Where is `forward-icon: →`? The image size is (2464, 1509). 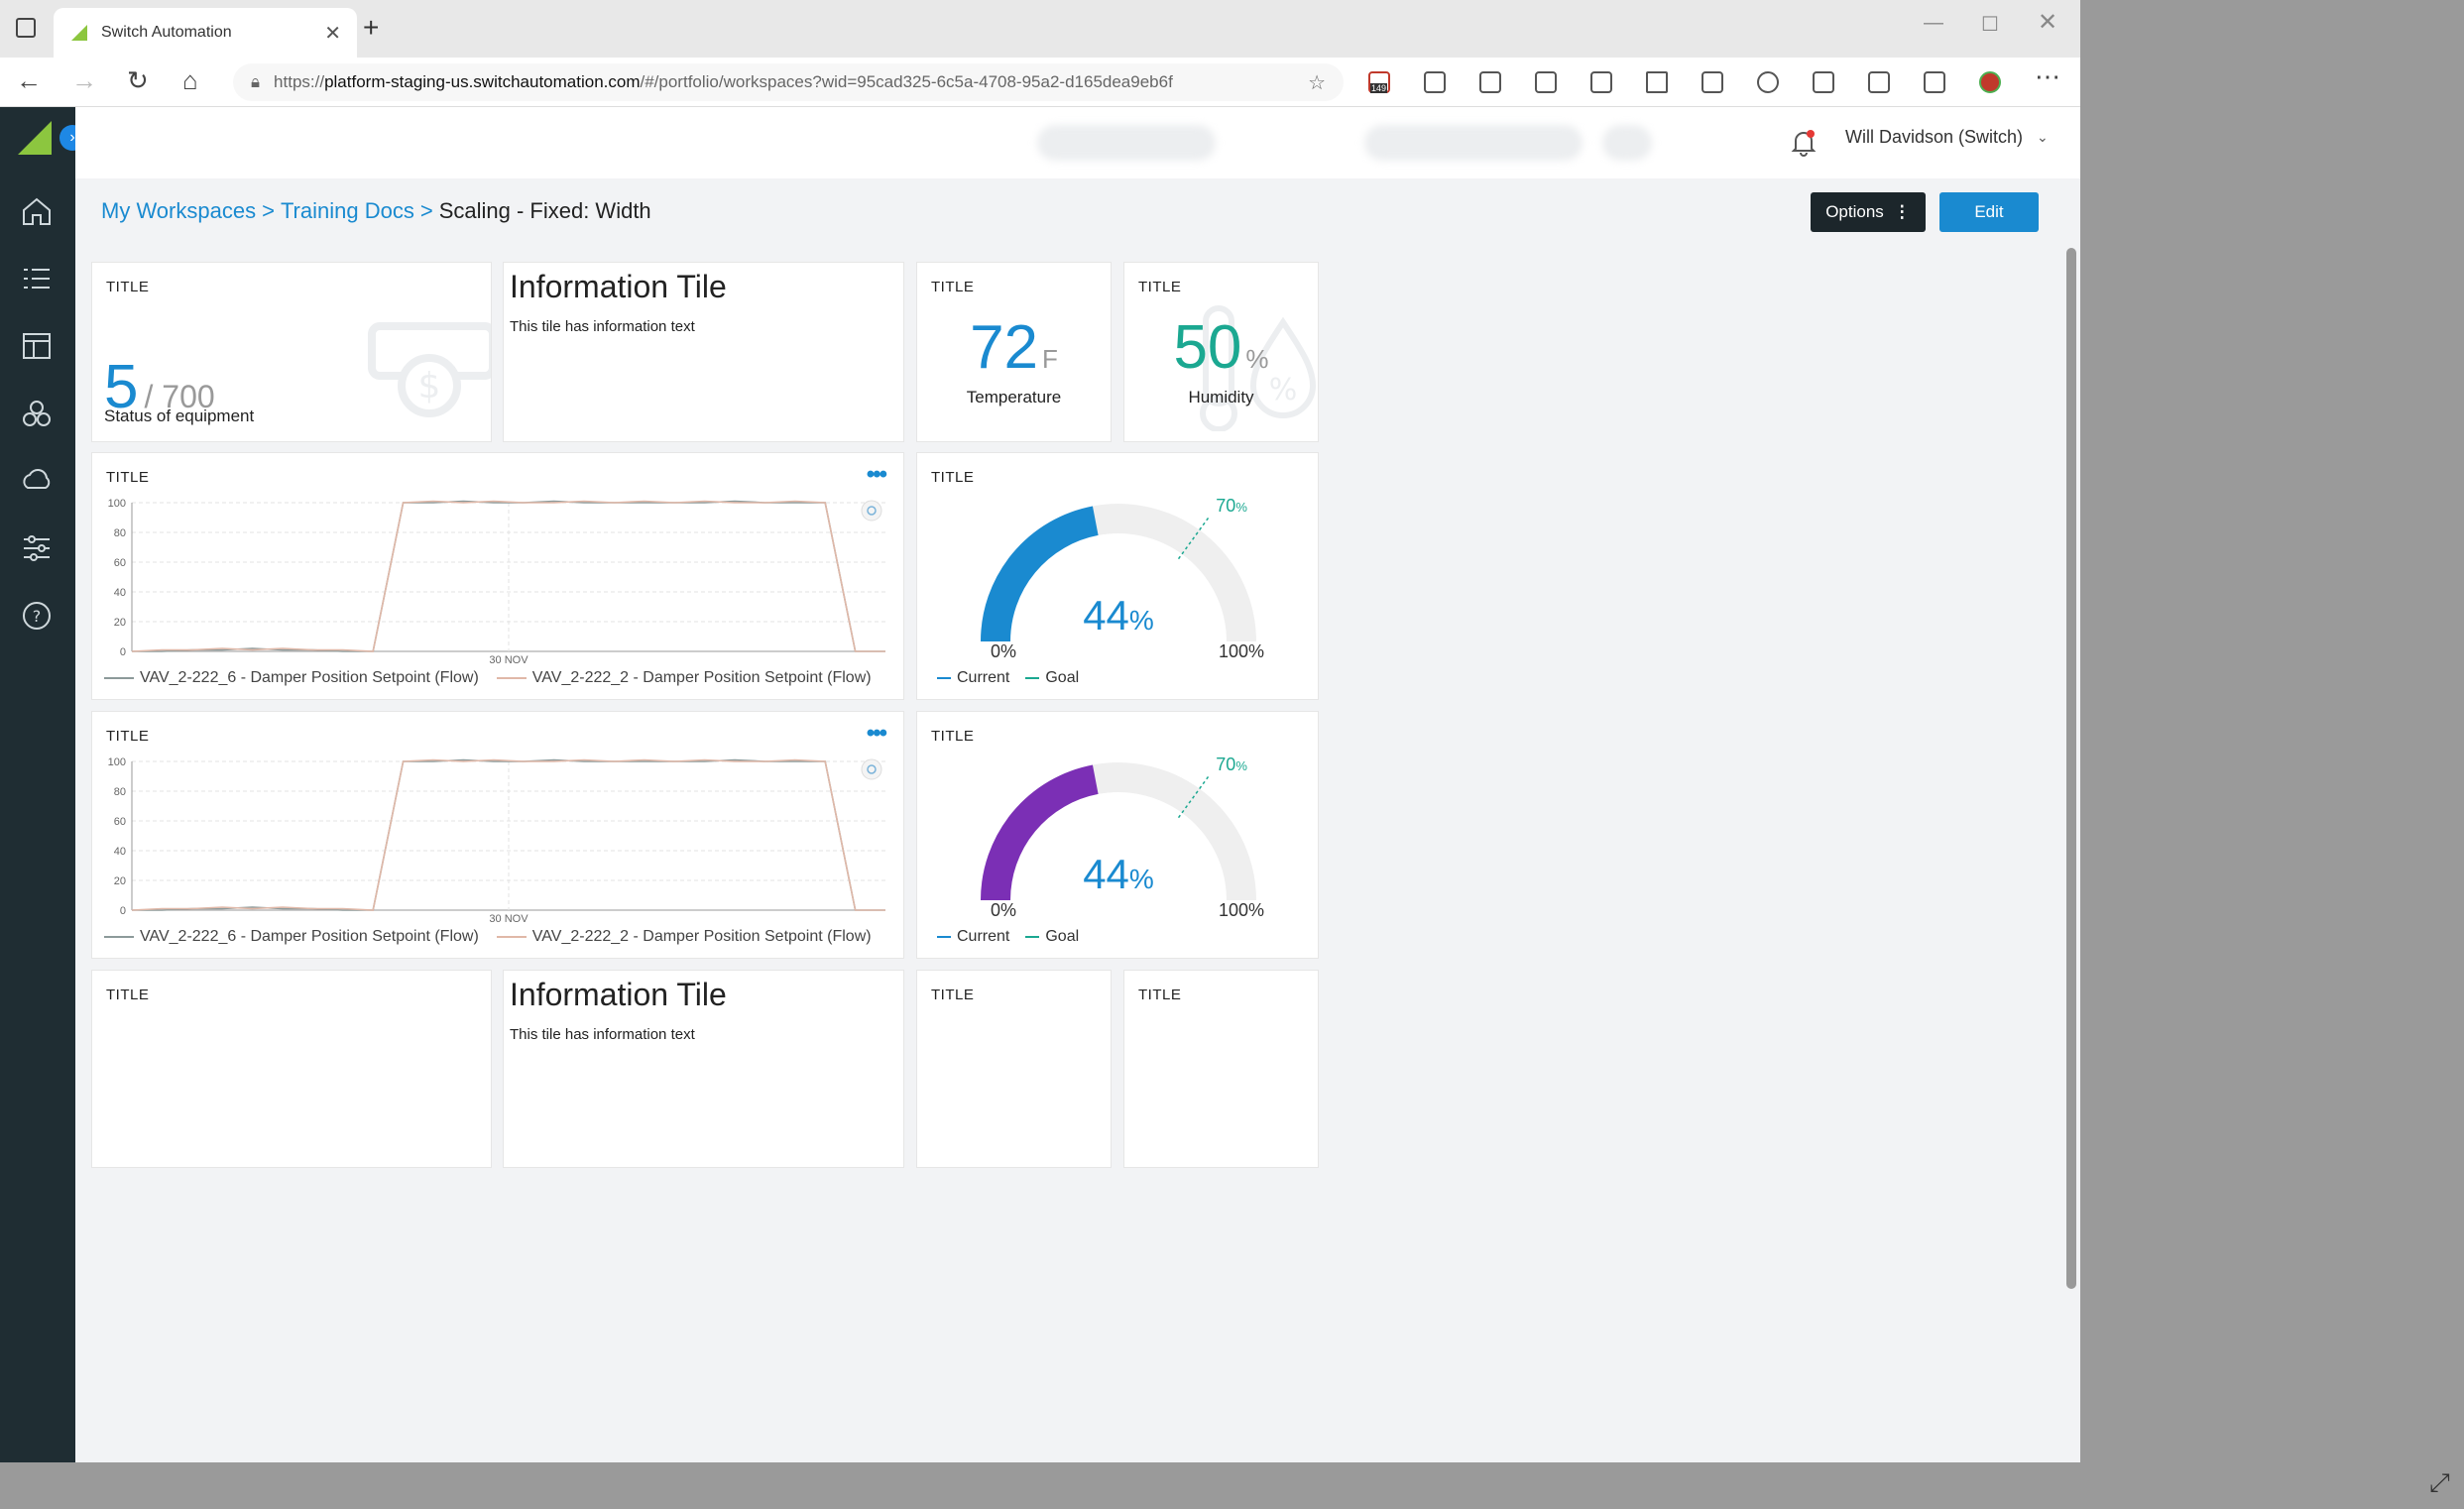 forward-icon: → is located at coordinates (84, 80).